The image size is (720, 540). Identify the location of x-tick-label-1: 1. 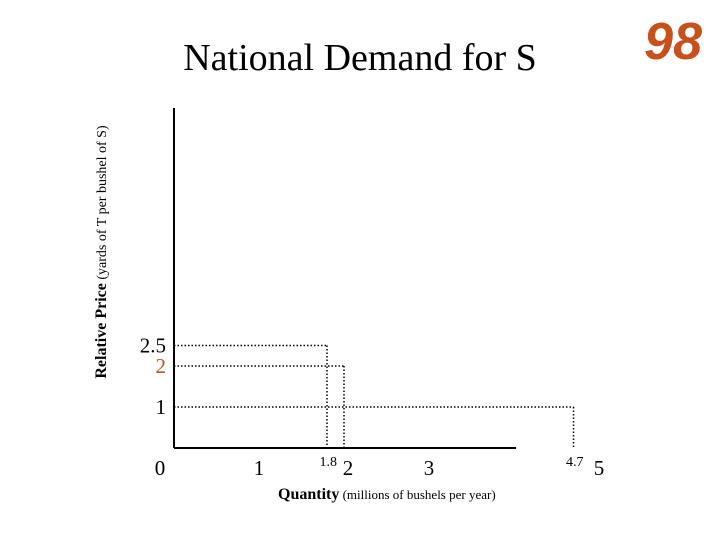
(259, 468).